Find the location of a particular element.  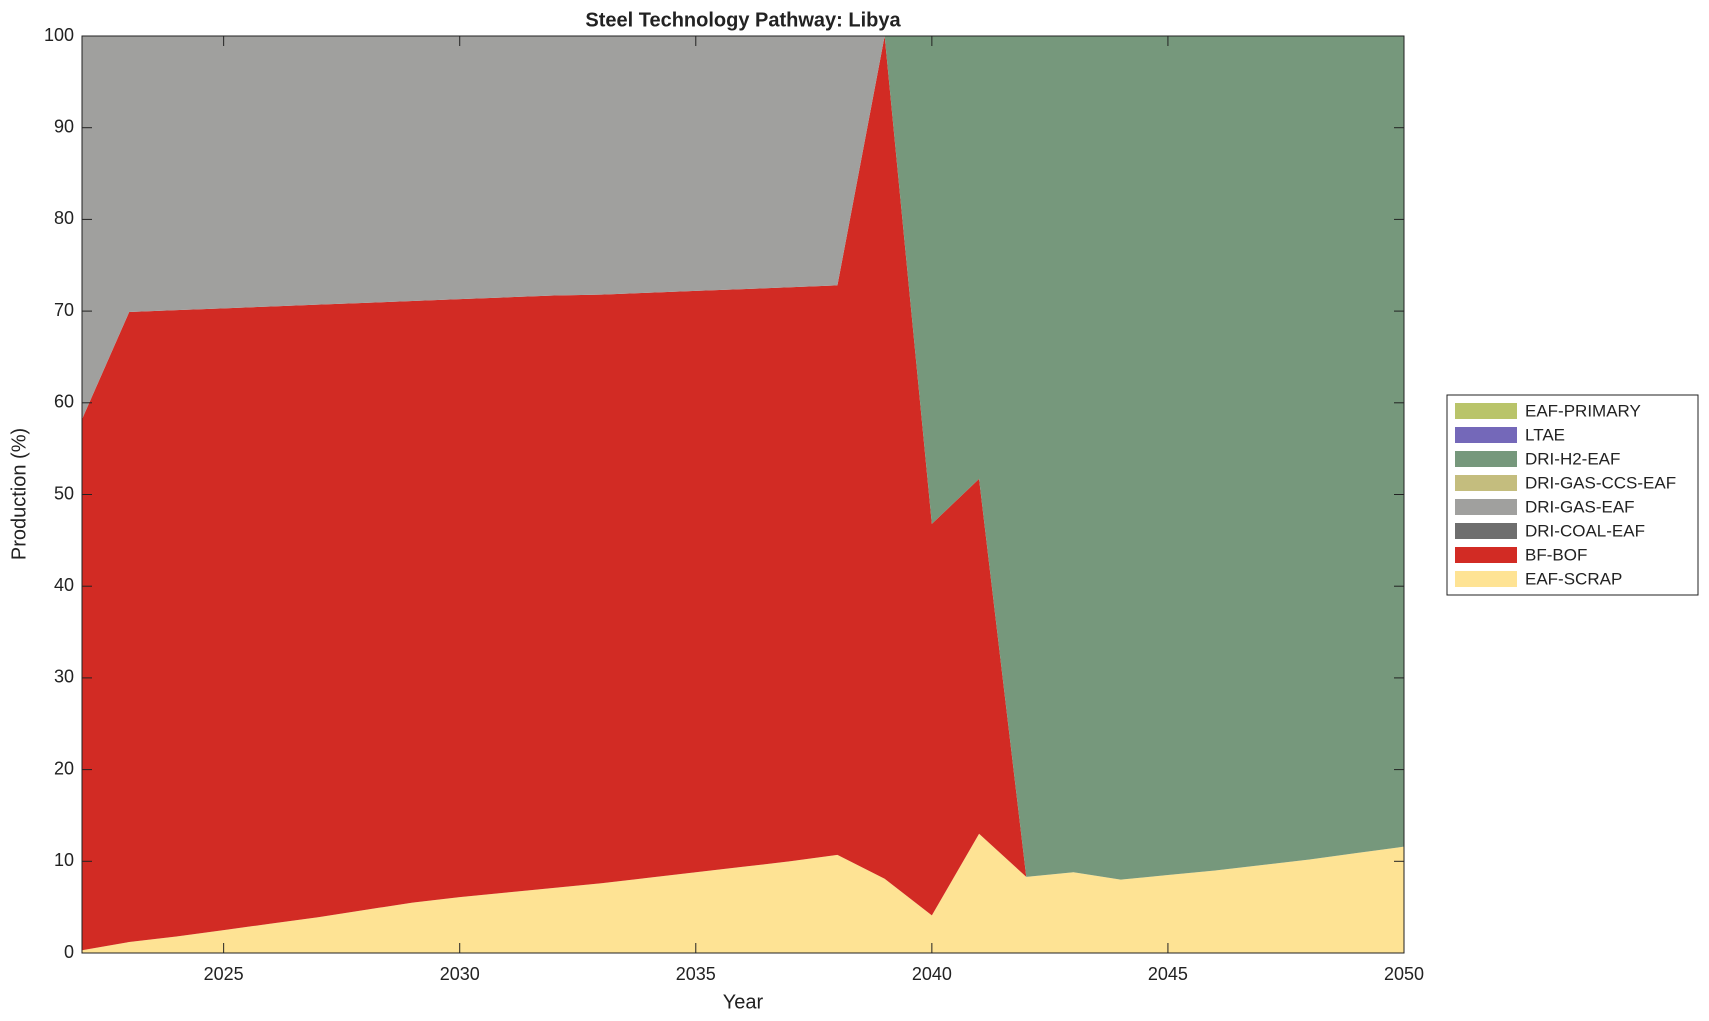

y-tick-label: 0 is located at coordinates (69, 952).